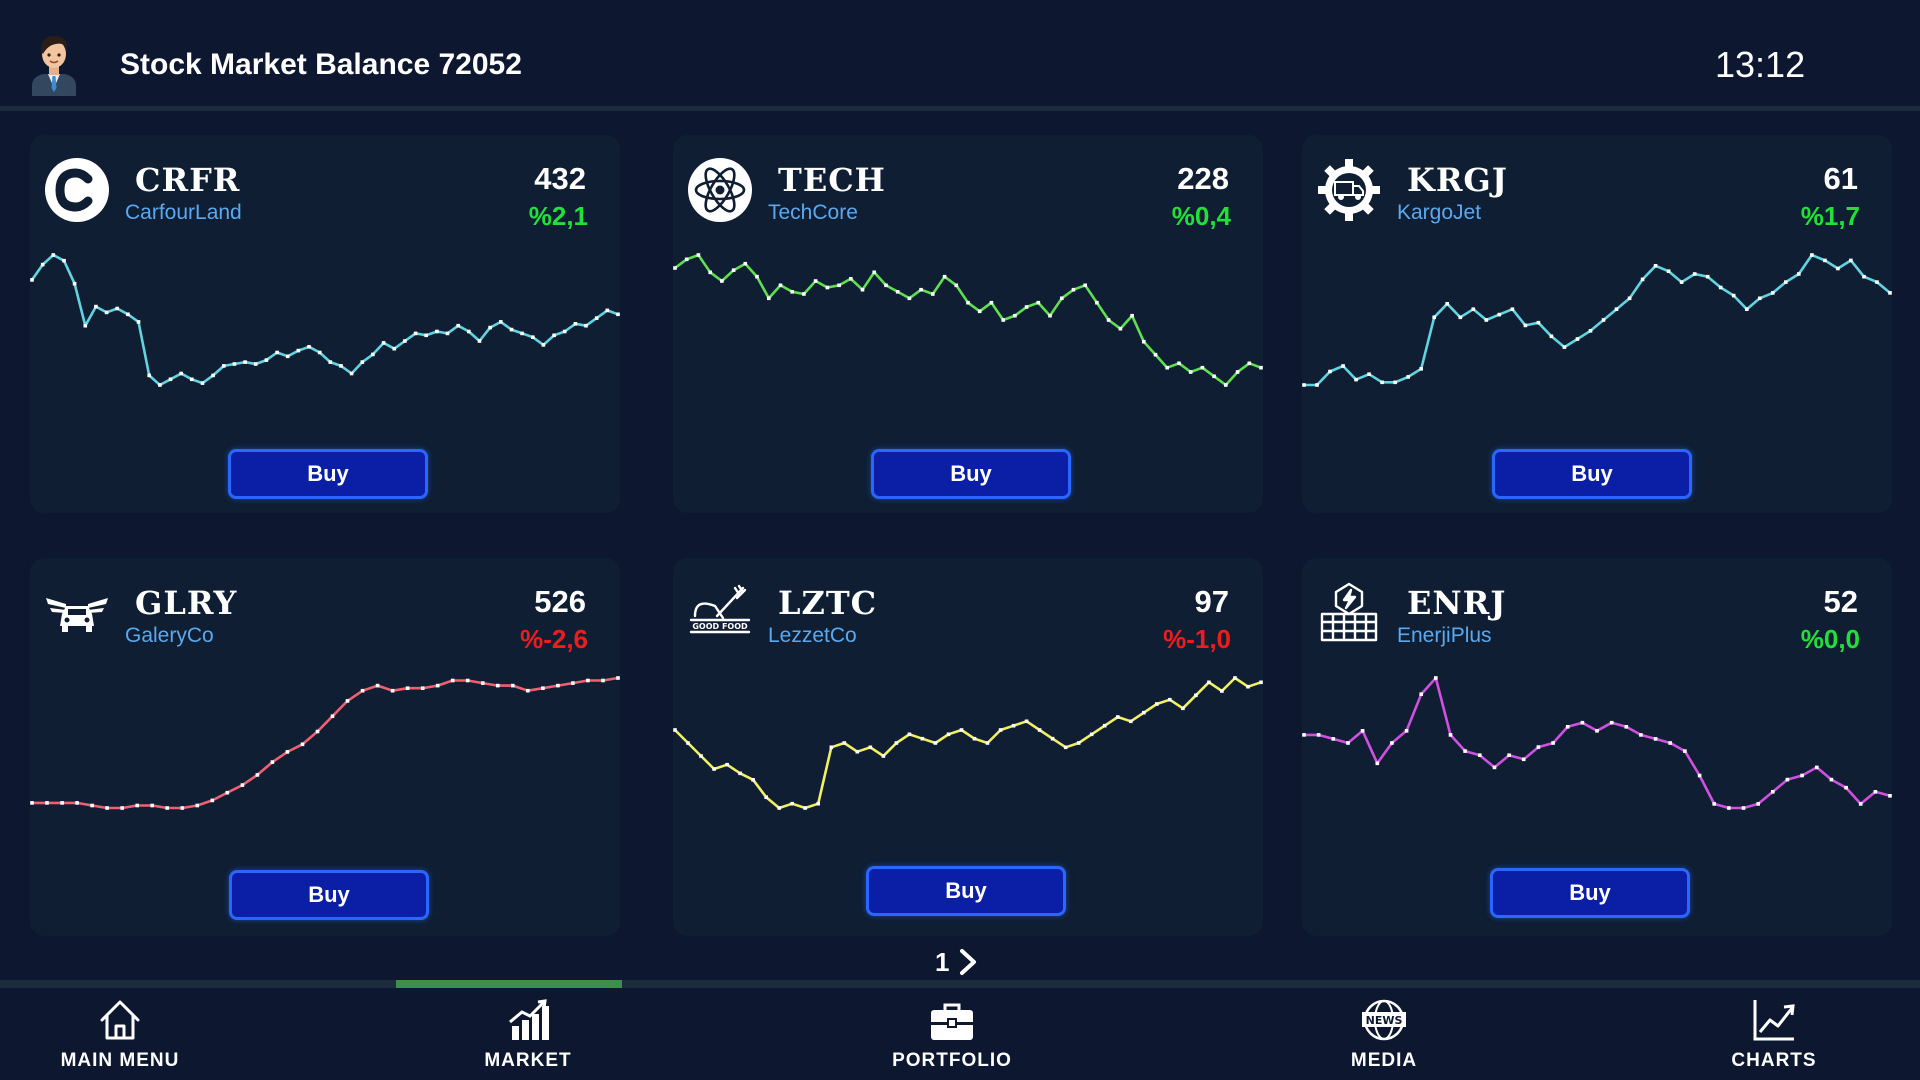 Image resolution: width=1920 pixels, height=1080 pixels. Describe the element at coordinates (968, 962) in the screenshot. I see `chevron-right-icon` at that location.